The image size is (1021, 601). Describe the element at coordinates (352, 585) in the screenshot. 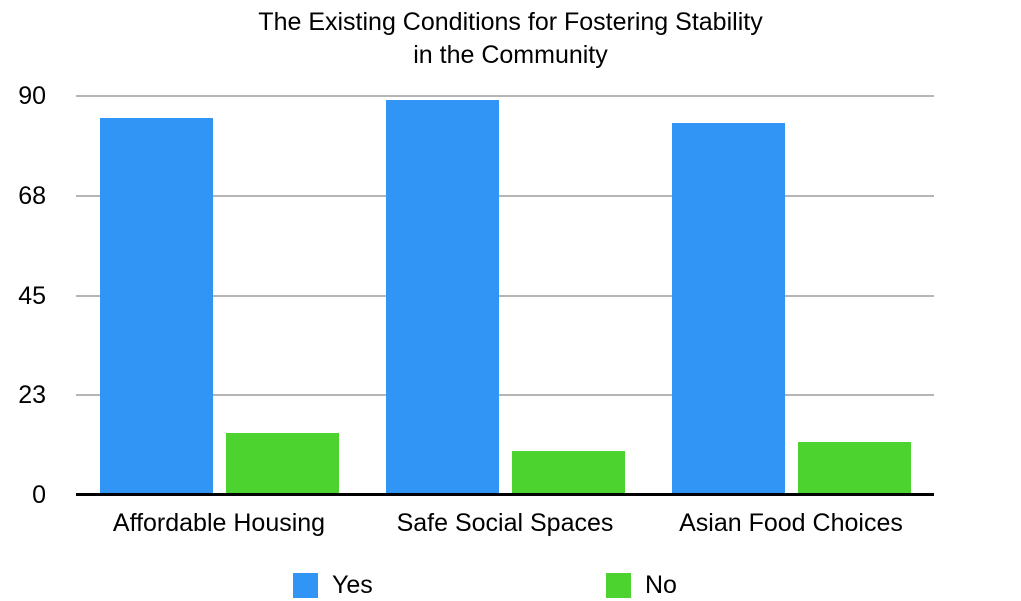

I see `legend-label-yes: Yes` at that location.